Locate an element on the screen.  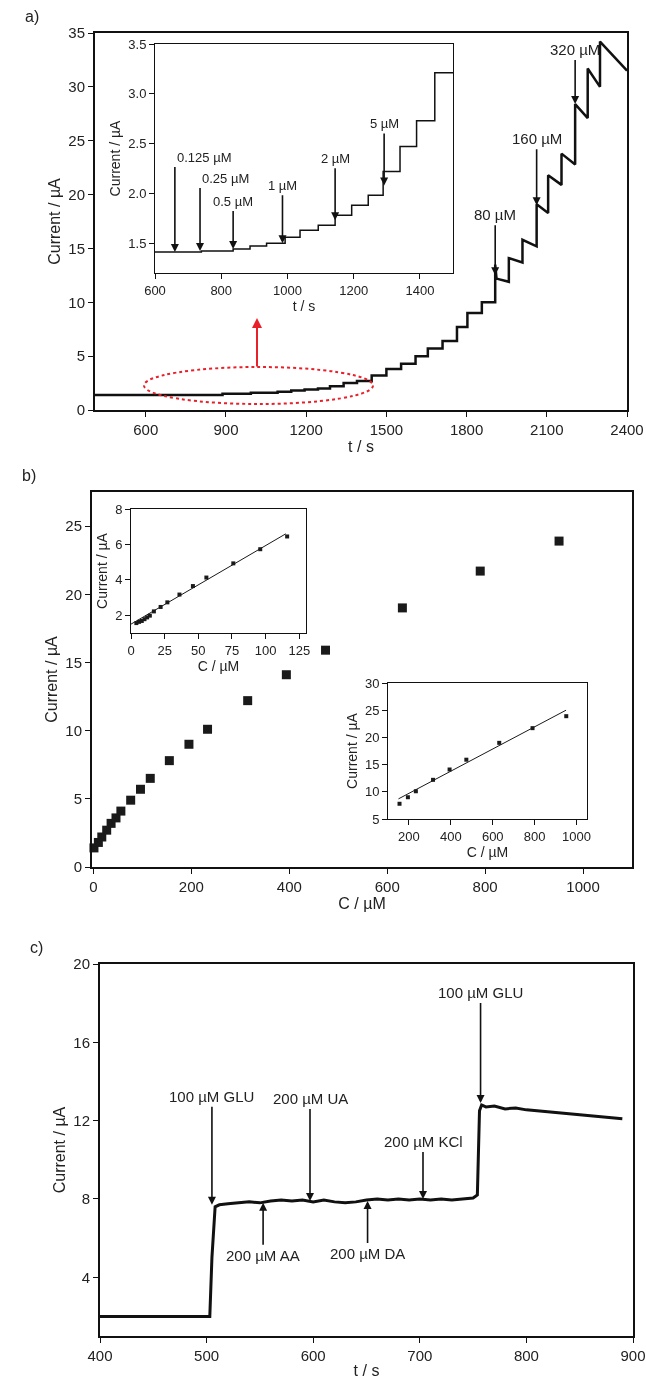
y-tick-label: 6 is located at coordinates (119, 544).